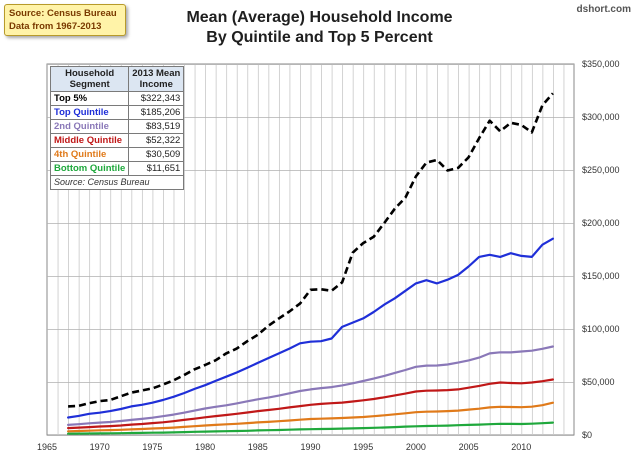 Image resolution: width=639 pixels, height=462 pixels. What do you see at coordinates (469, 447) in the screenshot?
I see `x-tick-label: 2005` at bounding box center [469, 447].